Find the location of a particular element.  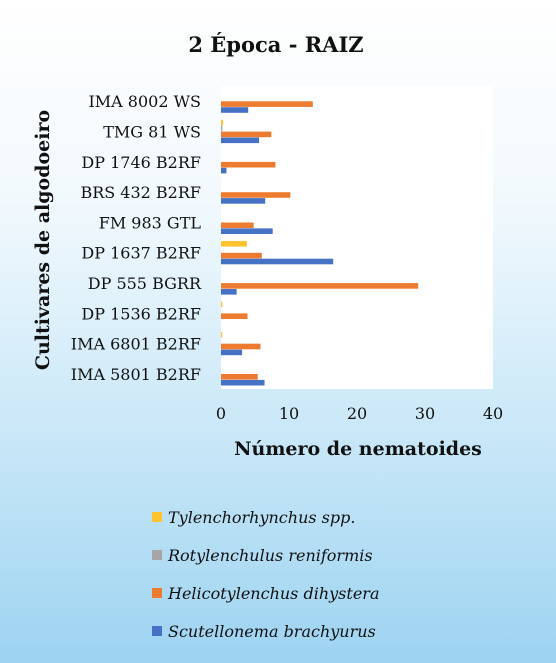

x-tick-labels: 0 10 20 30 40 is located at coordinates (359, 413).